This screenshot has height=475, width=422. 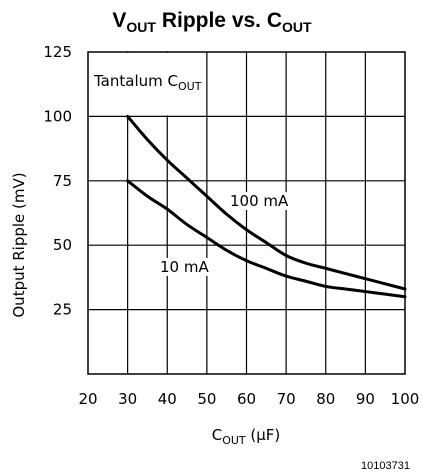 I want to click on x-tick-label-60: 60, so click(x=246, y=399).